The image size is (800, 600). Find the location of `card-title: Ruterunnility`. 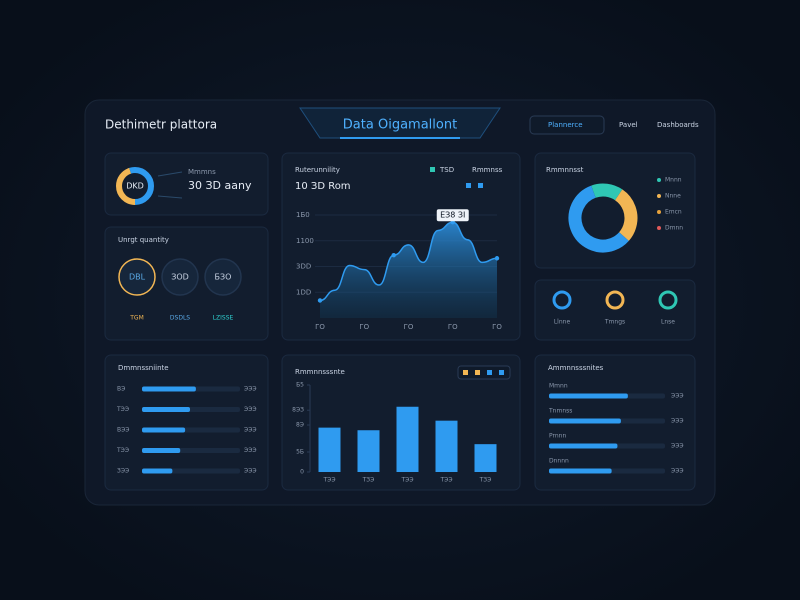

card-title: Ruterunnility is located at coordinates (317, 170).